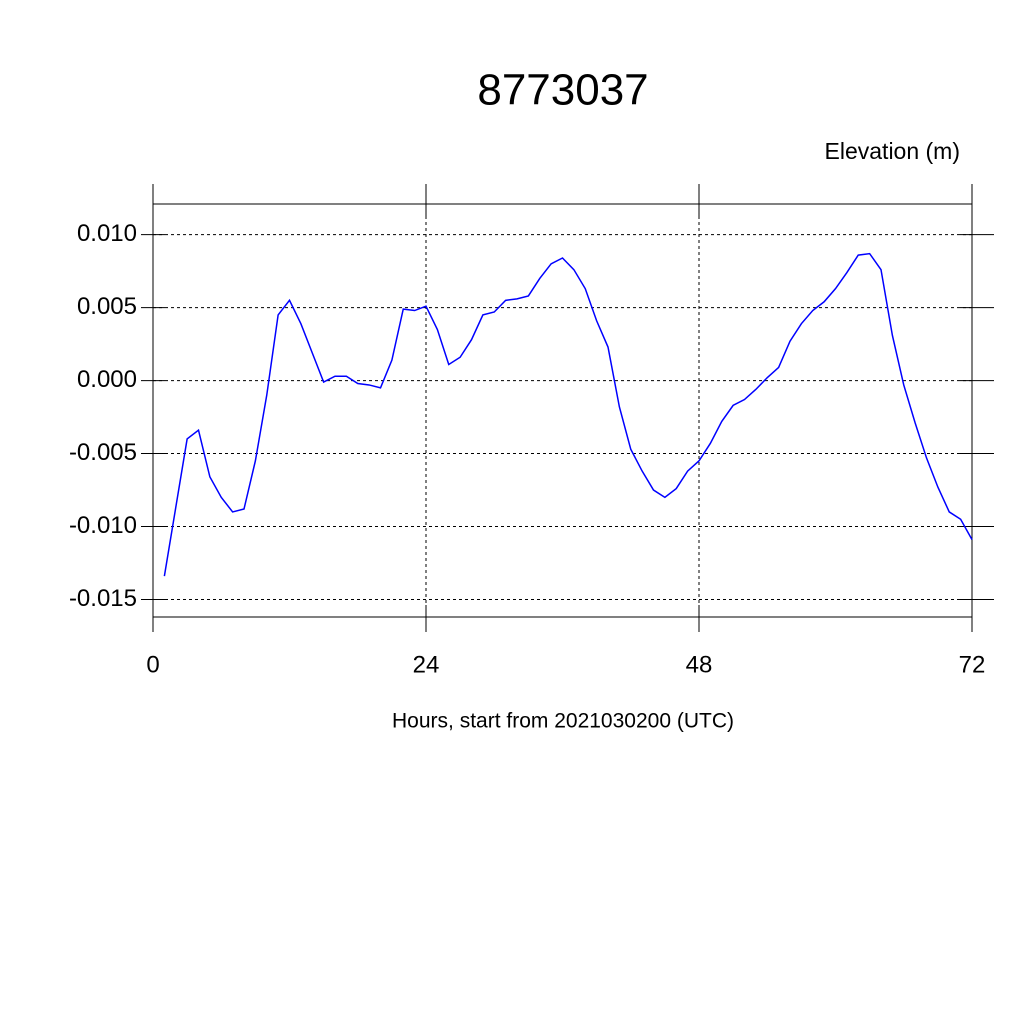 The height and width of the screenshot is (1024, 1024). What do you see at coordinates (699, 664) in the screenshot?
I see `x-tick-label: 48` at bounding box center [699, 664].